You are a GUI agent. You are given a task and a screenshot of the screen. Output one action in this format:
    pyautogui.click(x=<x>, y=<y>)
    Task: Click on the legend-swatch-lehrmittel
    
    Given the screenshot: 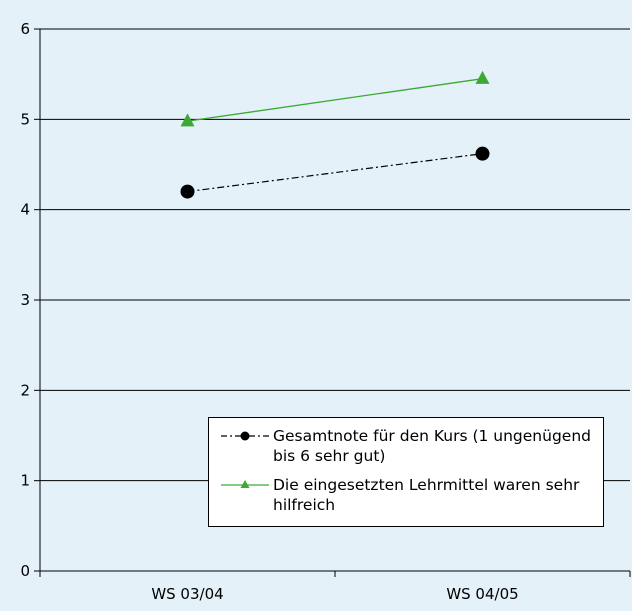 What is the action you would take?
    pyautogui.click(x=245, y=484)
    